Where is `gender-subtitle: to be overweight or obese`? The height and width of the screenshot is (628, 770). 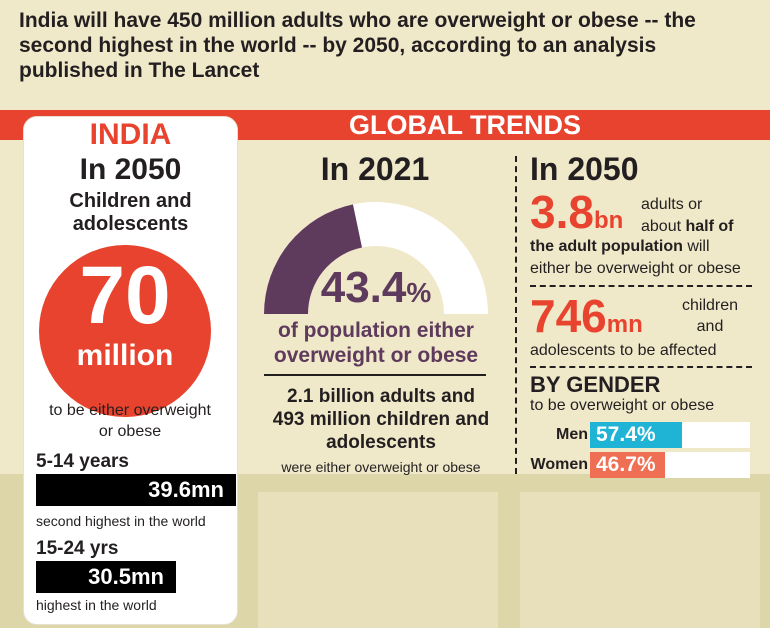
gender-subtitle: to be overweight or obese is located at coordinates (622, 405).